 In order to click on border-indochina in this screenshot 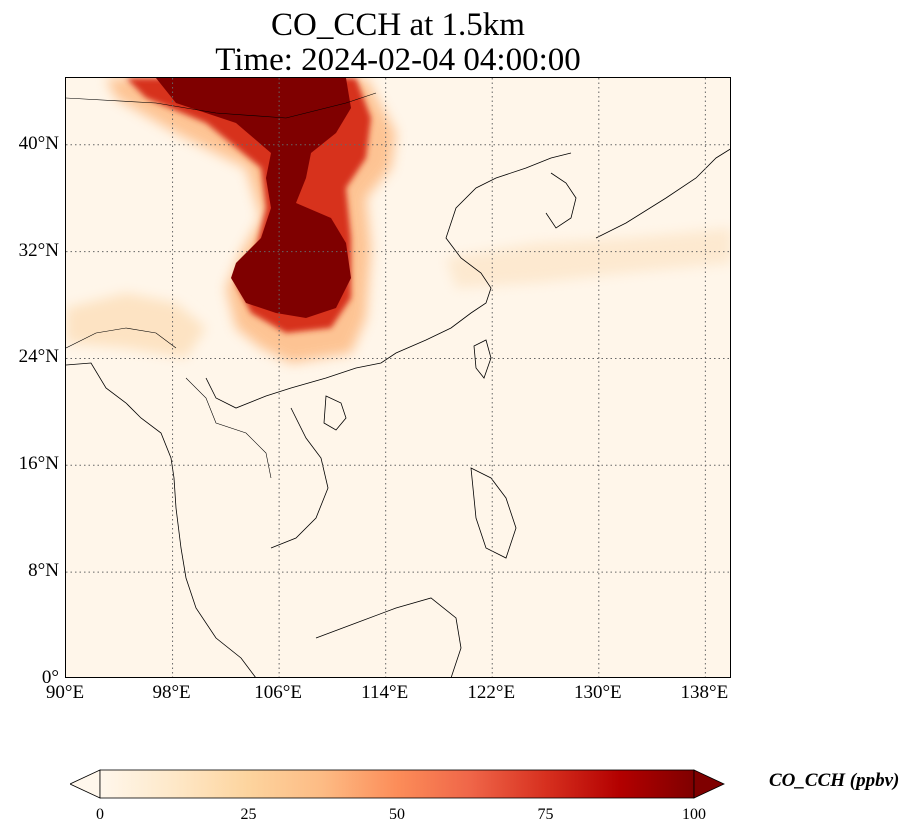, I will do `click(228, 428)`.